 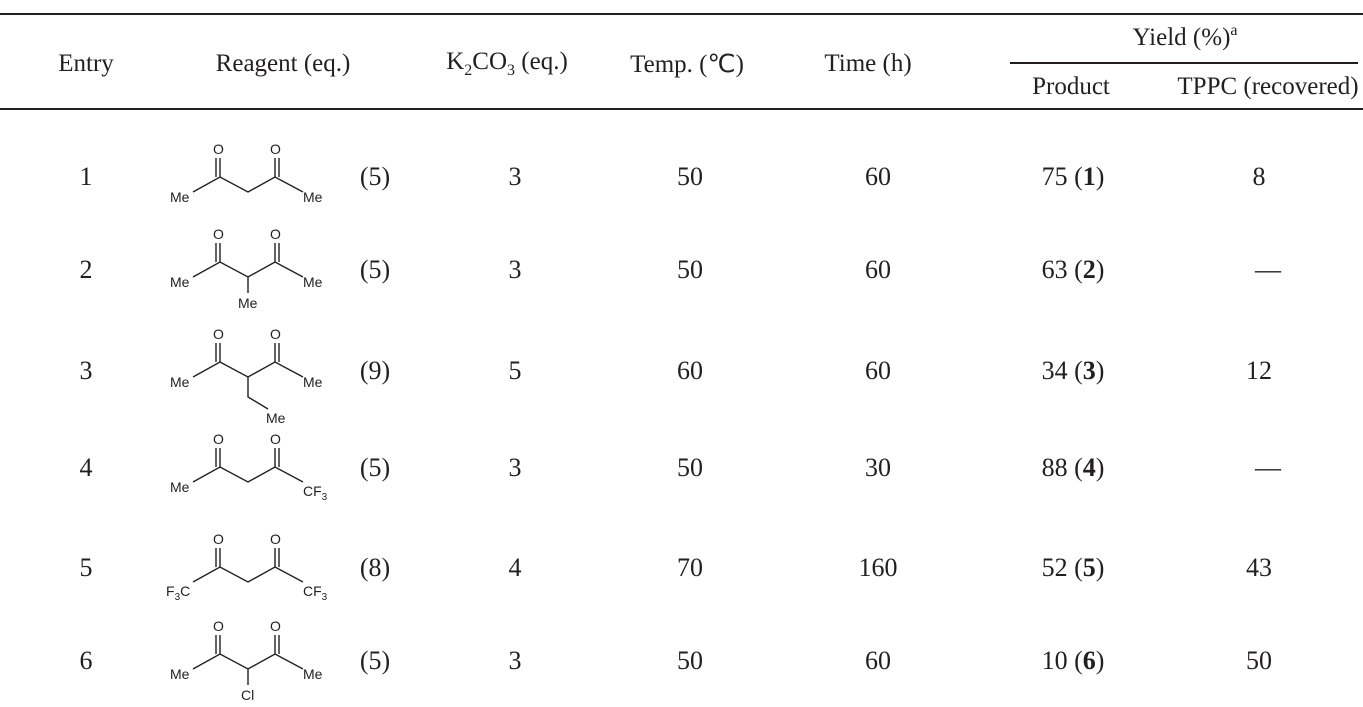 What do you see at coordinates (375, 660) in the screenshot?
I see `row-6-eq: (5)` at bounding box center [375, 660].